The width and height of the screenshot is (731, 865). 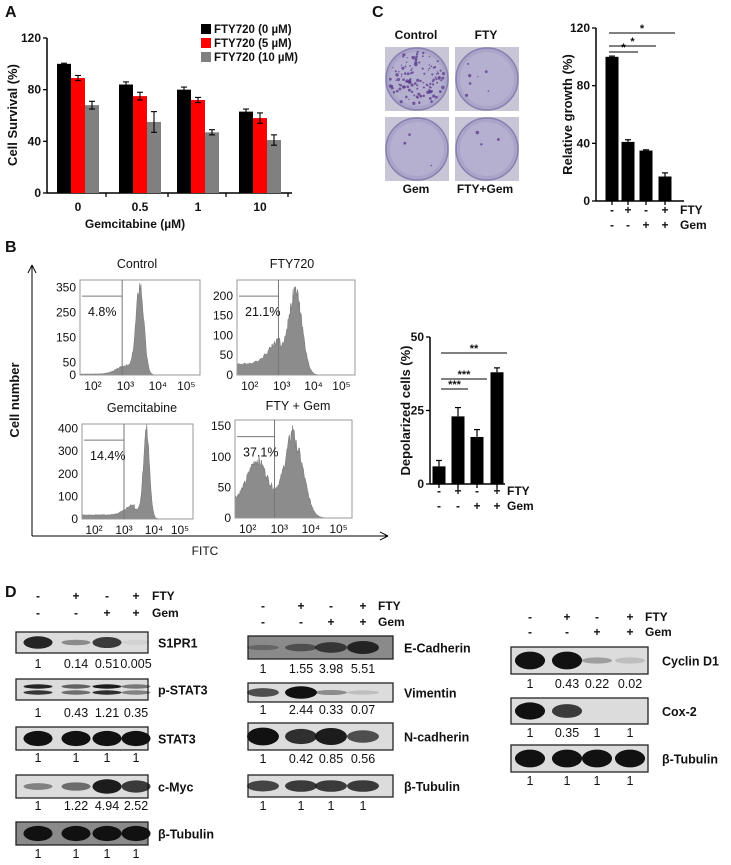 I want to click on flow-histogram, so click(x=296, y=327).